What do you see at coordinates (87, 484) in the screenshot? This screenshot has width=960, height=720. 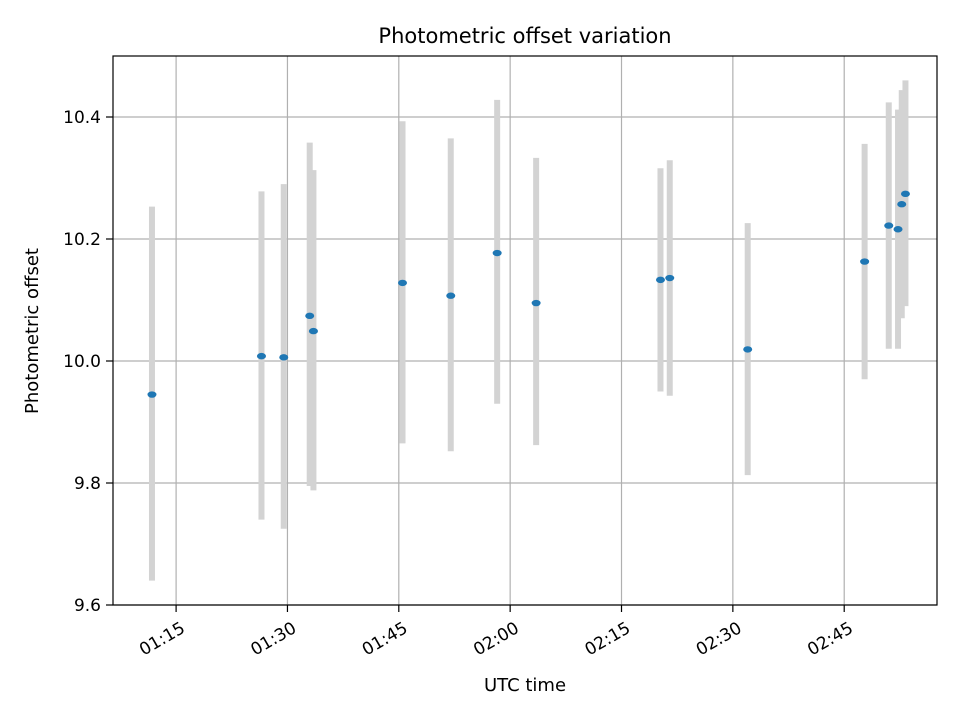 I see `y-tick-label: 9.8` at bounding box center [87, 484].